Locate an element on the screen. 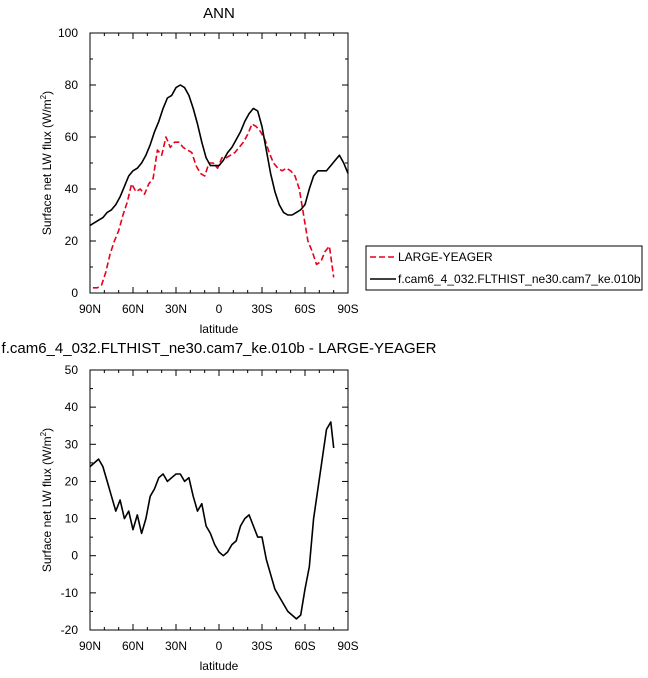  bottom-y-axis-label: Surface net LW flux (W/m2) is located at coordinates (46, 500).